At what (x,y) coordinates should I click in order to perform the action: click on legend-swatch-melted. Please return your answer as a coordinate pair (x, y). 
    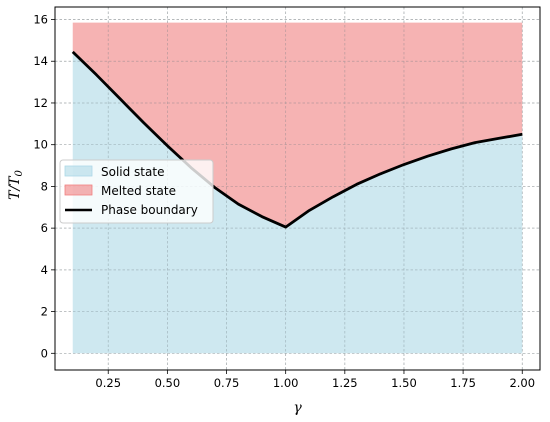
    Looking at the image, I should click on (78, 190).